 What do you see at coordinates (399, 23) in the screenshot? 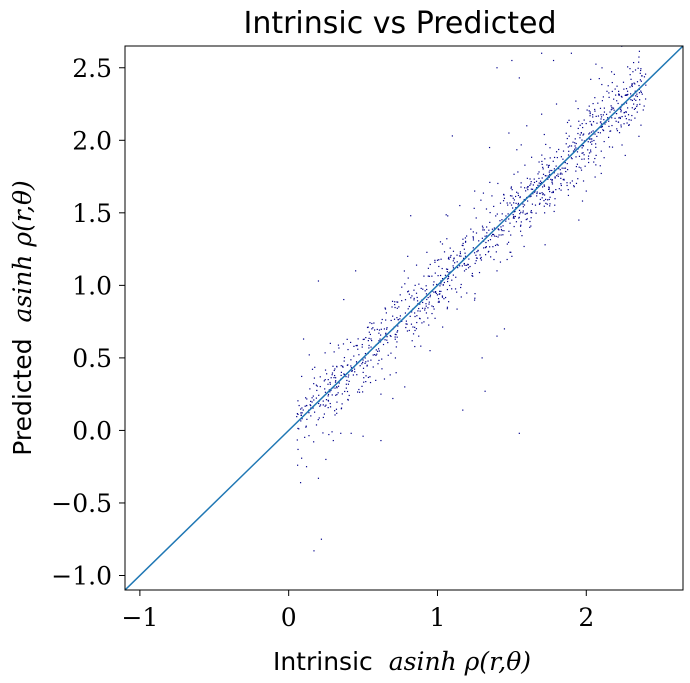
I see `chart-title: Intrinsic vs Predicted` at bounding box center [399, 23].